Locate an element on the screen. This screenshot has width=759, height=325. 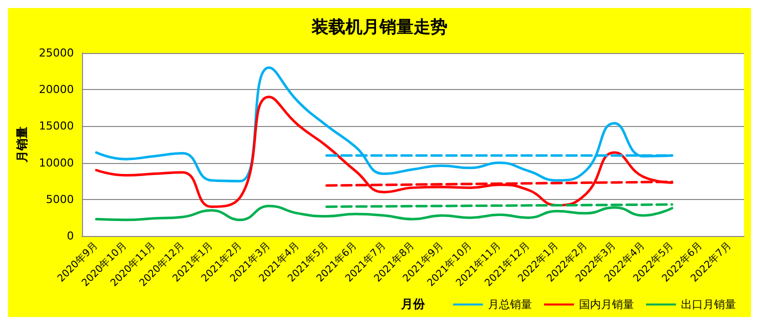
y-tick-label: 25000 is located at coordinates (56, 53).